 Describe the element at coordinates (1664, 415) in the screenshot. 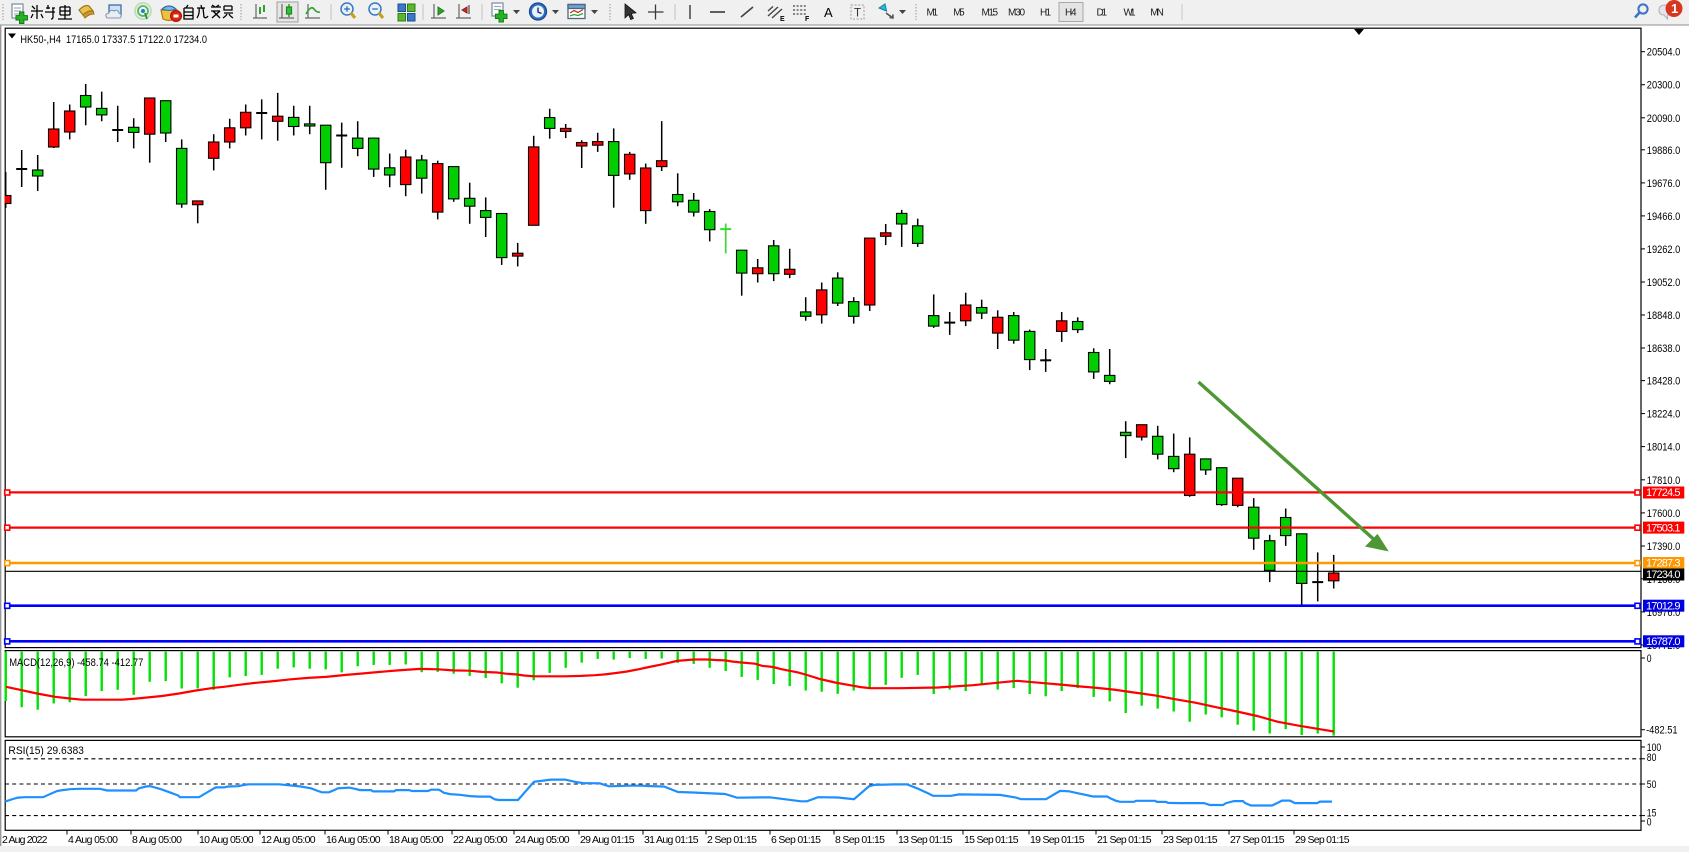

I see `svg-text: 18224.0` at that location.